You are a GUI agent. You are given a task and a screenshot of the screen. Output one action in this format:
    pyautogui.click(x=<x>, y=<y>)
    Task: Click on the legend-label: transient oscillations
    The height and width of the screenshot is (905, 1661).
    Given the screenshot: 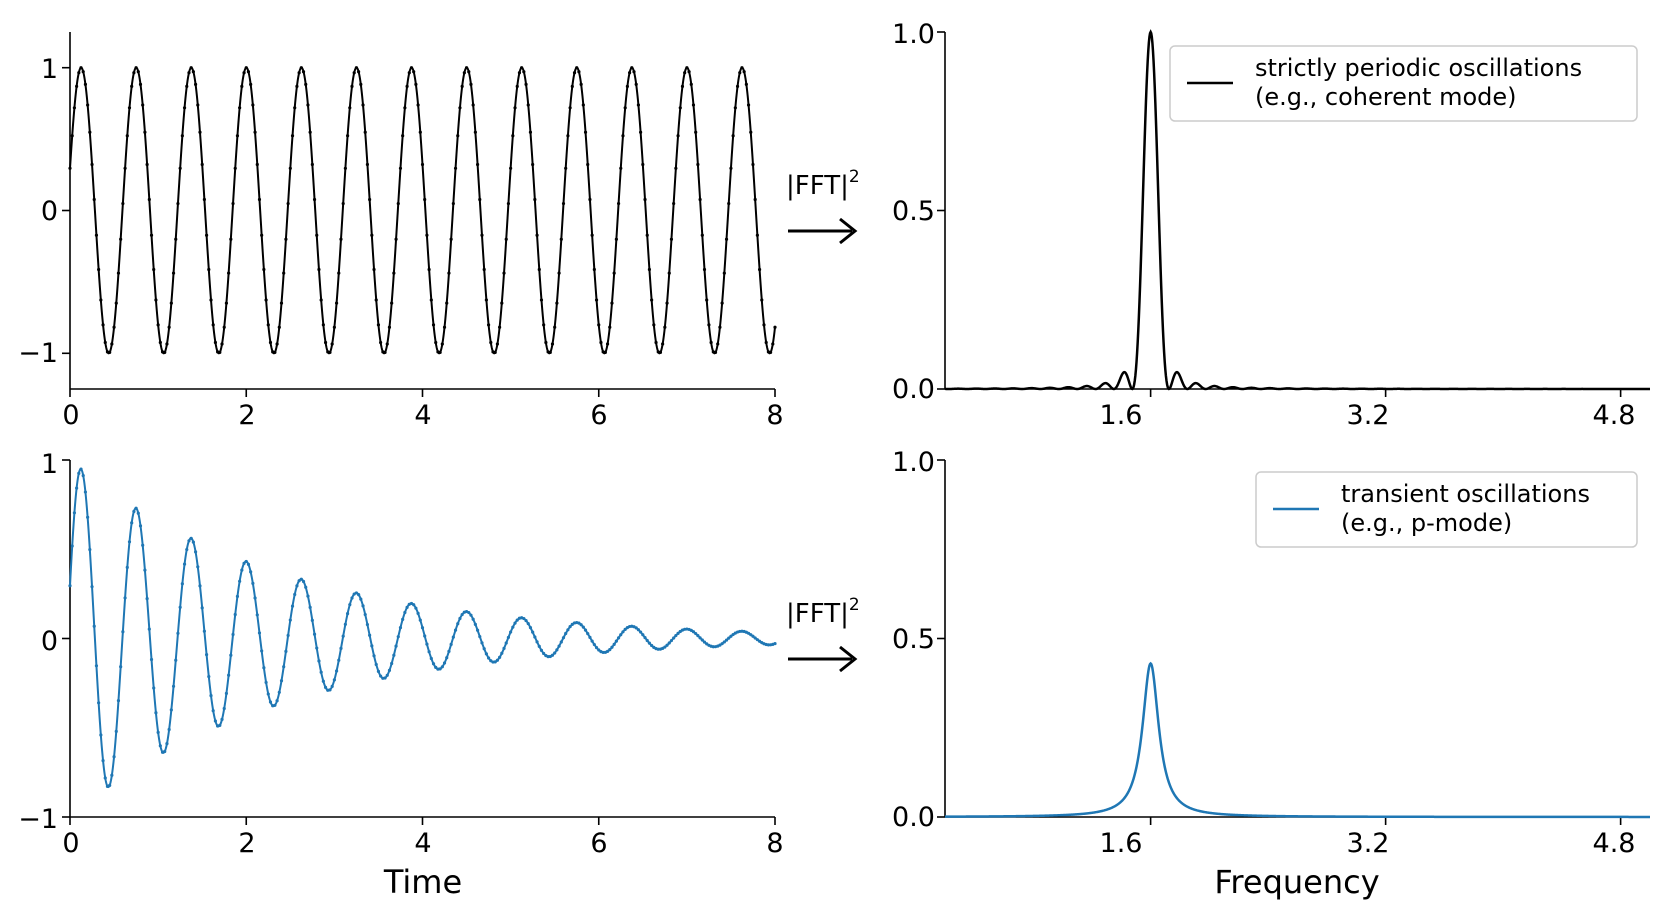 What is the action you would take?
    pyautogui.click(x=1465, y=494)
    